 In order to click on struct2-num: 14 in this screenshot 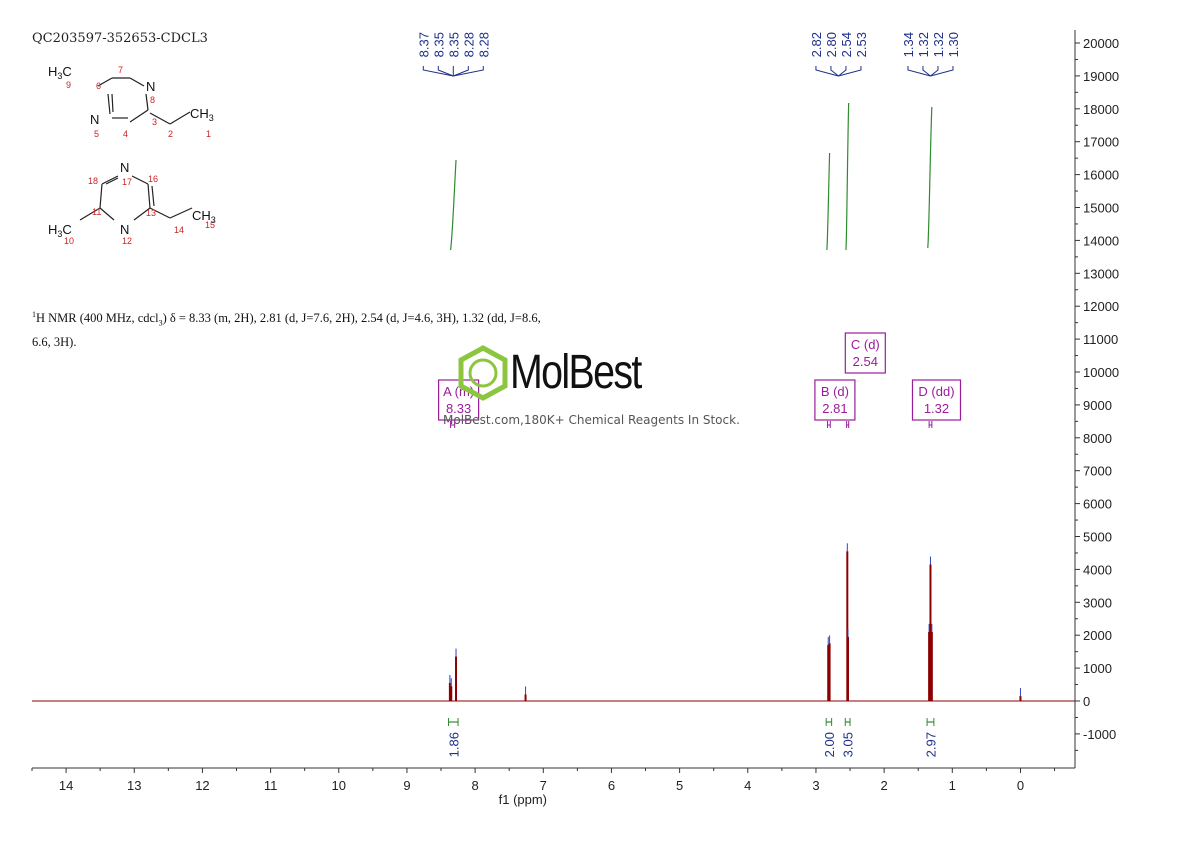, I will do `click(179, 230)`.